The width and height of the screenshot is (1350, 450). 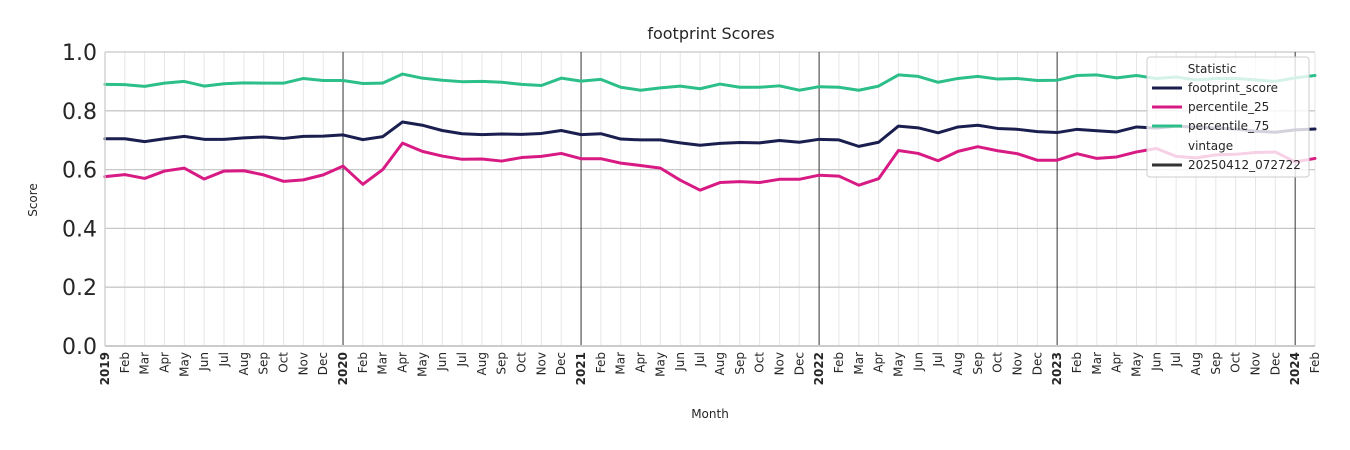 What do you see at coordinates (1295, 368) in the screenshot?
I see `x-tick-label-year: 2024` at bounding box center [1295, 368].